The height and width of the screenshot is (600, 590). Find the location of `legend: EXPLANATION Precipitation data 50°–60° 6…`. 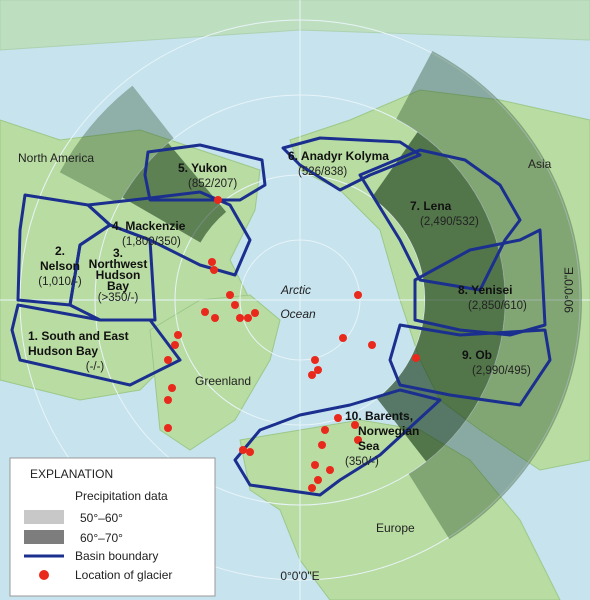

legend: EXPLANATION Precipitation data 50°–60° 6… is located at coordinates (112, 527).